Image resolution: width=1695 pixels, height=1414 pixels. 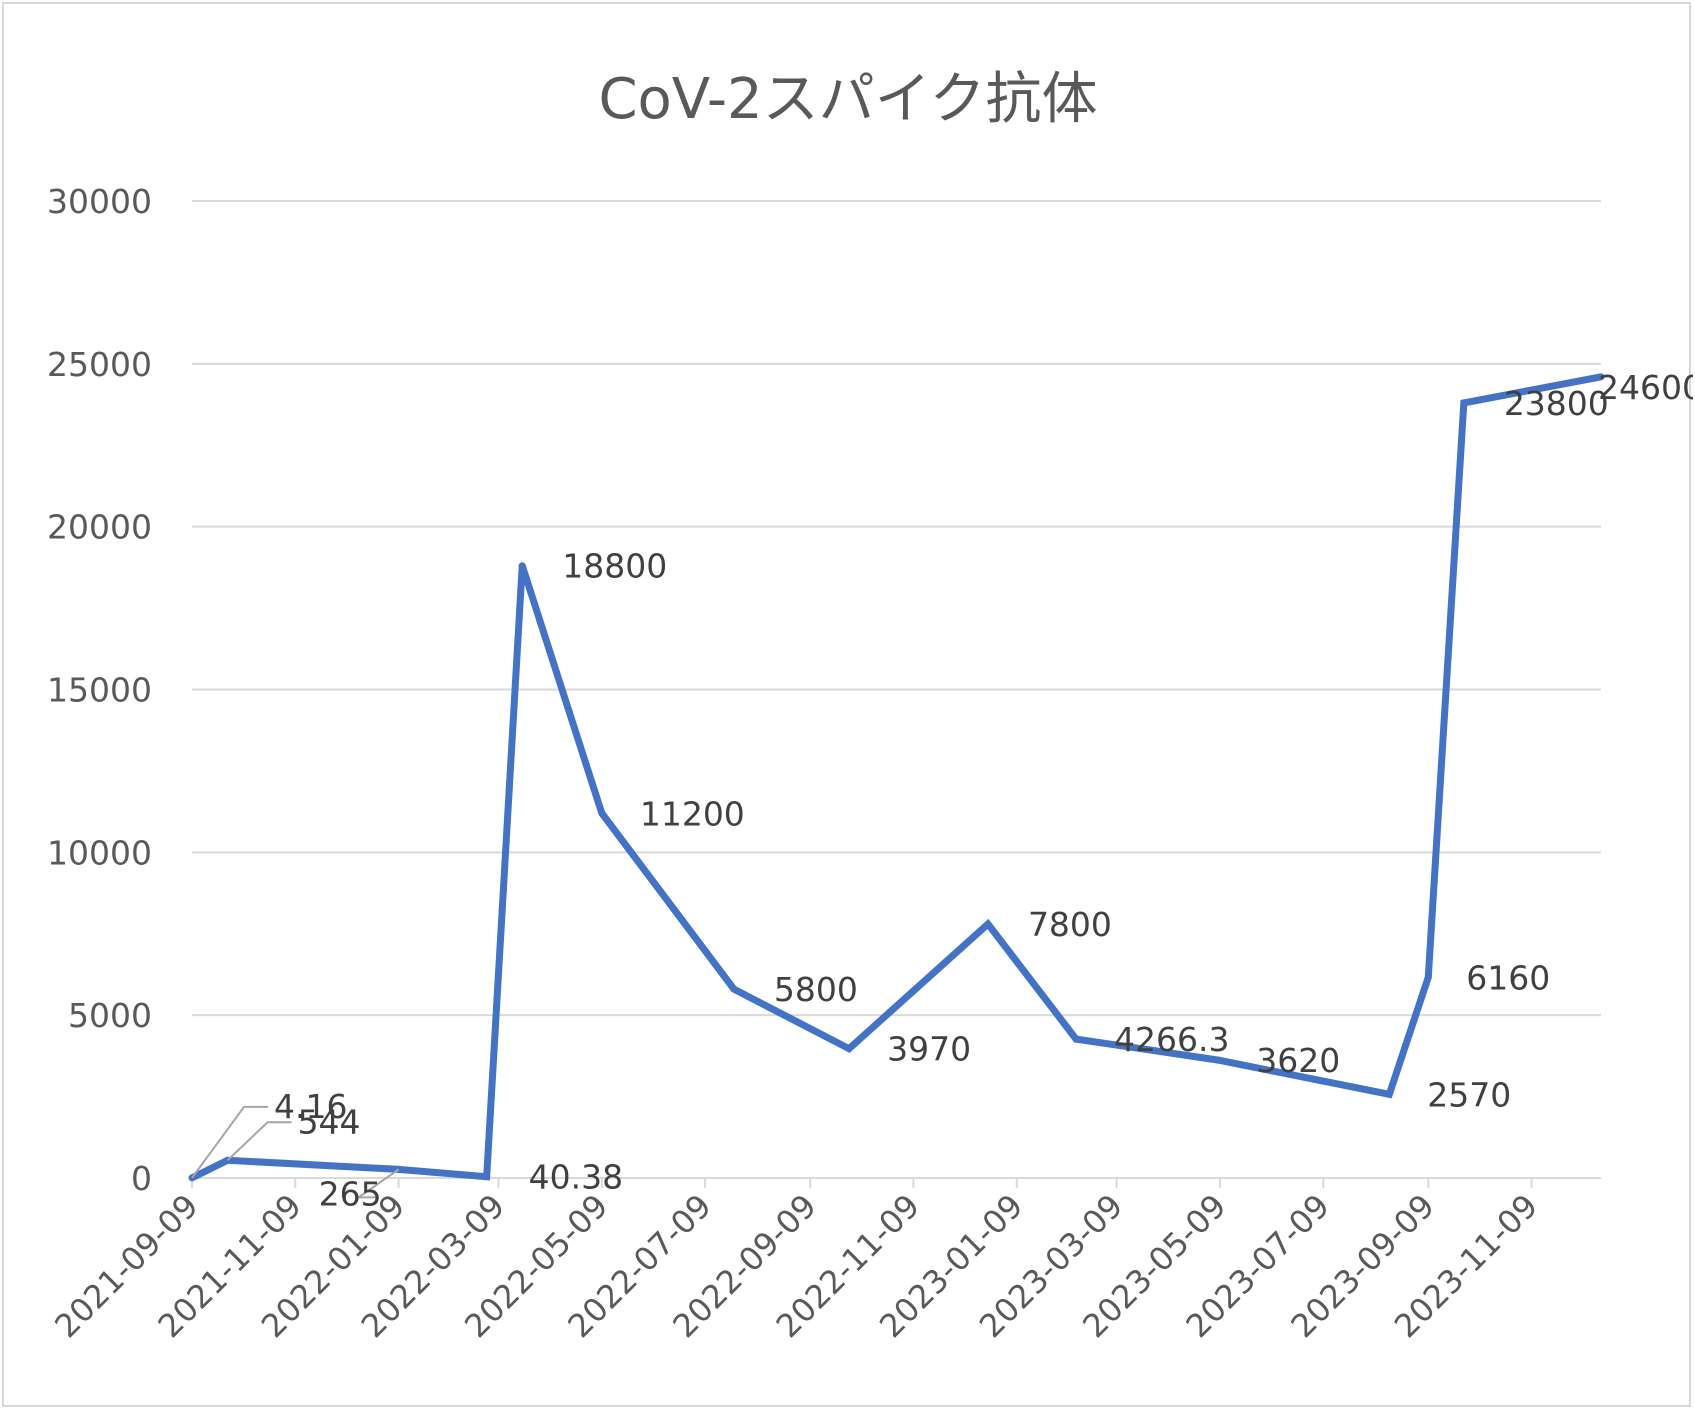 I want to click on data-label: 544, so click(x=329, y=1121).